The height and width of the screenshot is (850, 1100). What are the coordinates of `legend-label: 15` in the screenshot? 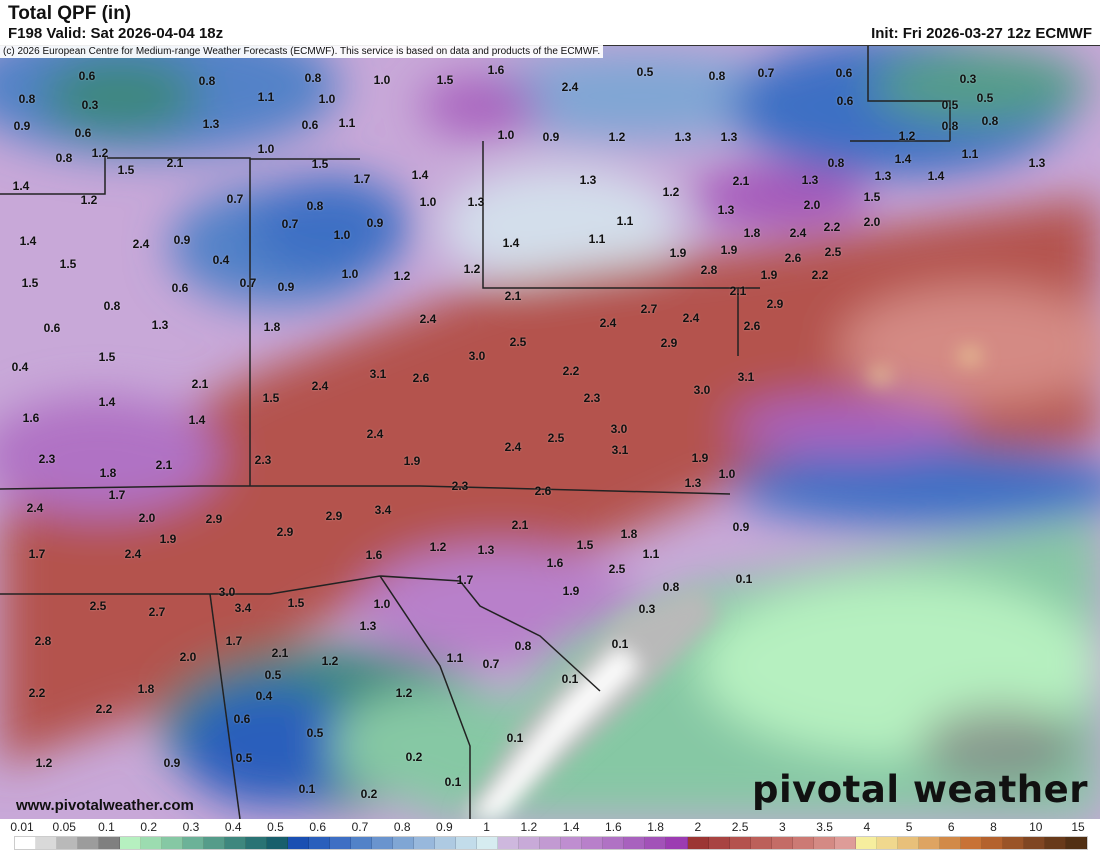 It's located at (1078, 827).